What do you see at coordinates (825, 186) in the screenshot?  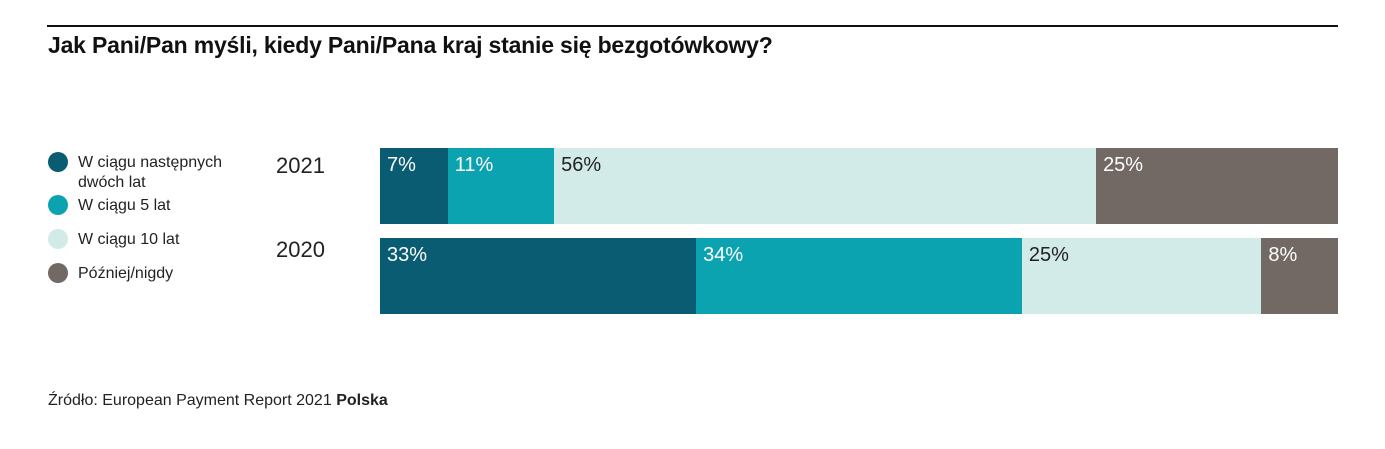 I see `bar-segment: 56%` at bounding box center [825, 186].